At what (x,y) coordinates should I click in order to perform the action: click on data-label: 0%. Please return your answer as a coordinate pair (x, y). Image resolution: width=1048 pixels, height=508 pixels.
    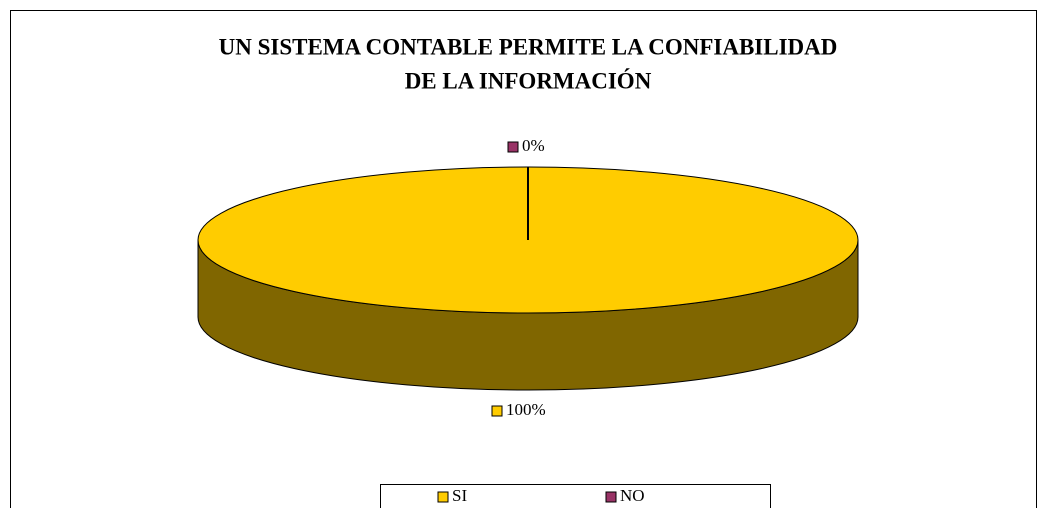
    Looking at the image, I should click on (533, 145).